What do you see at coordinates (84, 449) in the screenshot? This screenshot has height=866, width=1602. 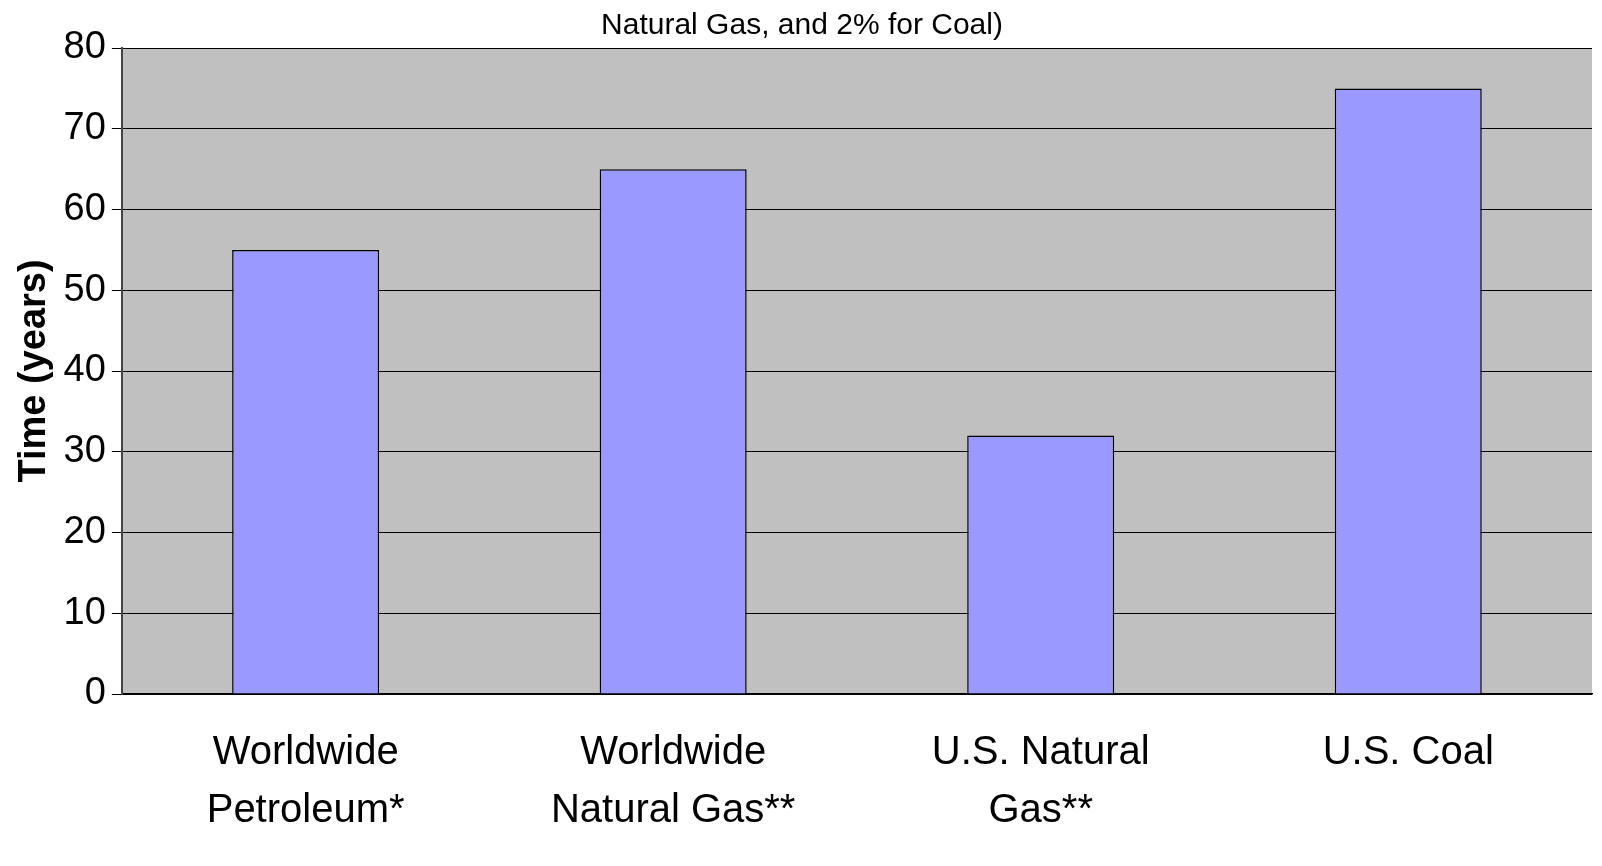 I see `y-tick-label: 30` at bounding box center [84, 449].